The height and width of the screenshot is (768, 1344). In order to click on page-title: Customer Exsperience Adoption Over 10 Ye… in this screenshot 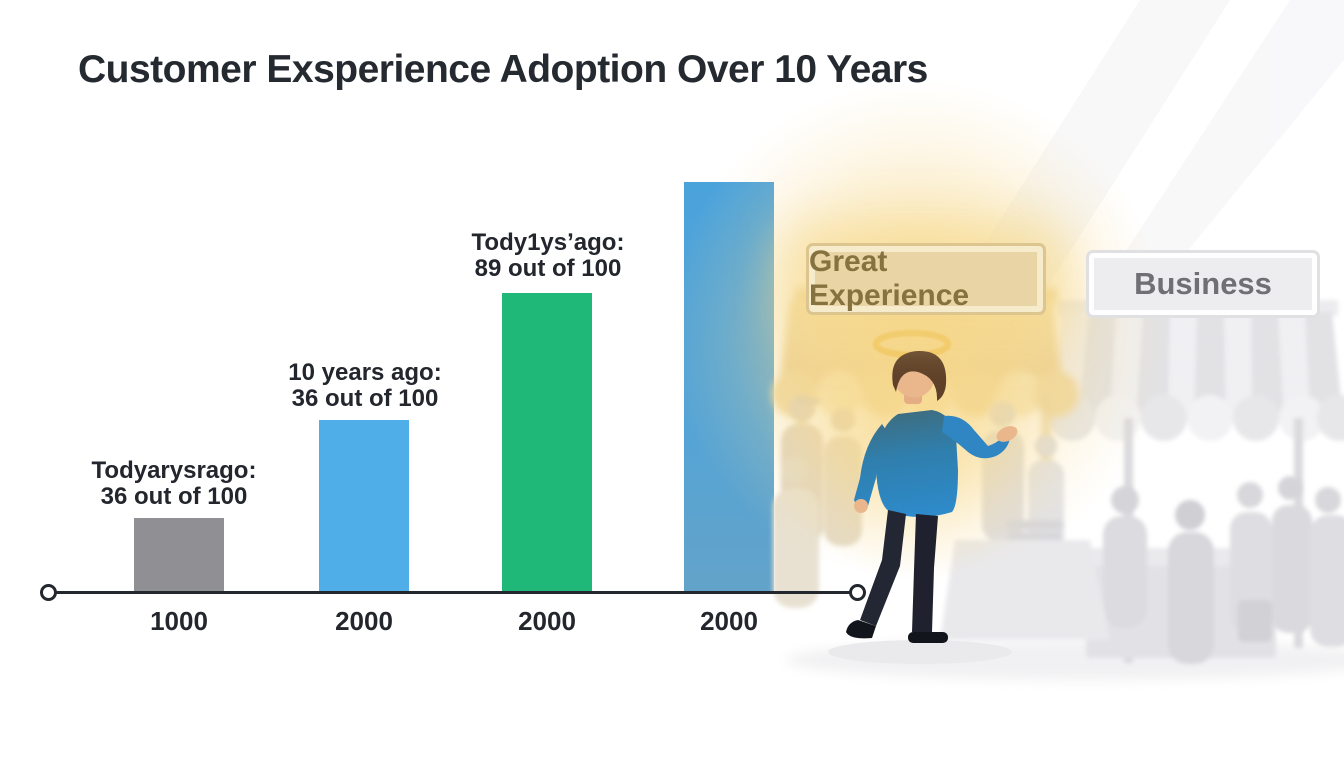, I will do `click(503, 69)`.